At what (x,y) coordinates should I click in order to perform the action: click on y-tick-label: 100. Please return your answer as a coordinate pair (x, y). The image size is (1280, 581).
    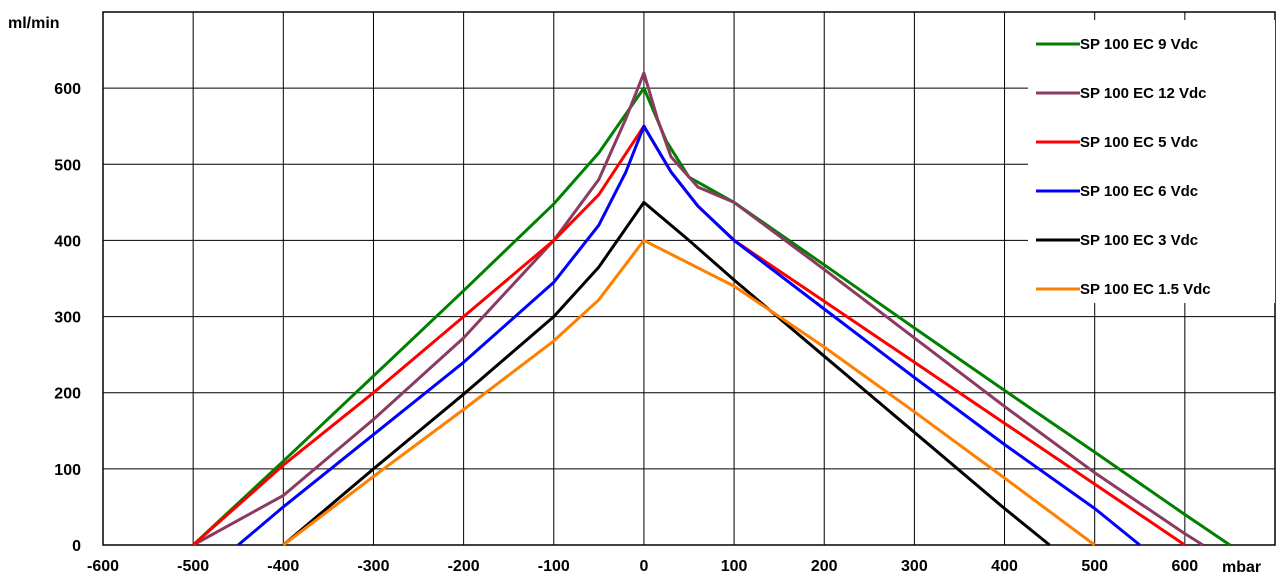
    Looking at the image, I should click on (67, 470).